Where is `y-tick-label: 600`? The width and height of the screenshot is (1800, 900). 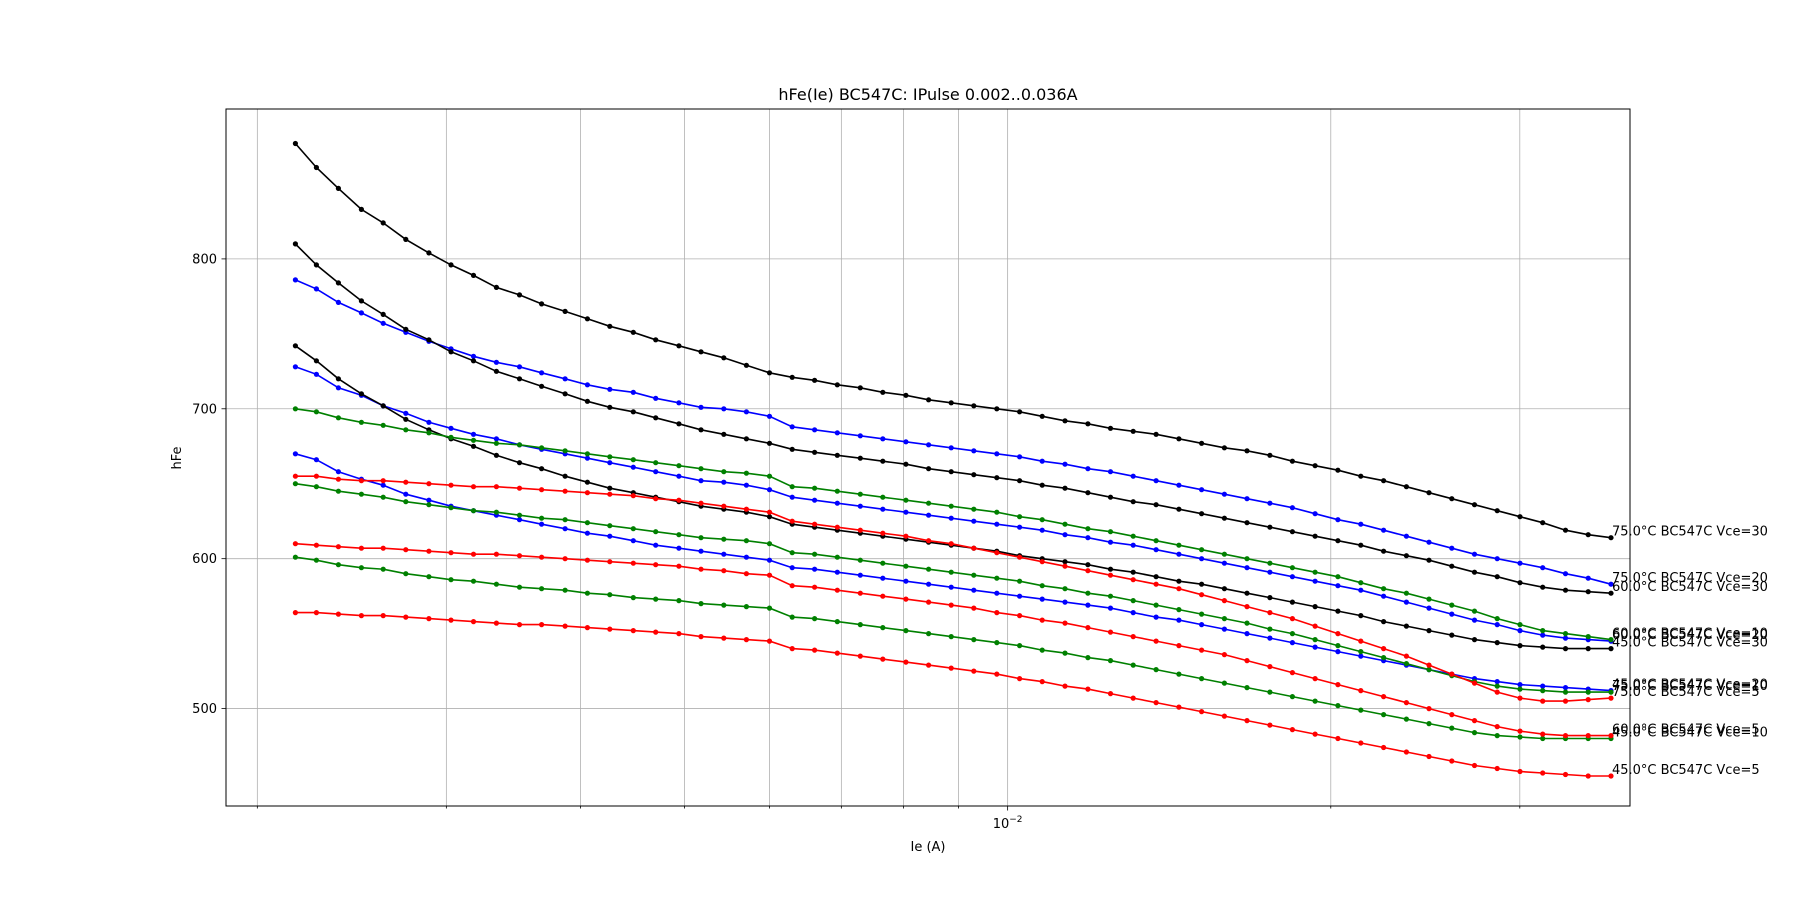
y-tick-label: 600 is located at coordinates (204, 559).